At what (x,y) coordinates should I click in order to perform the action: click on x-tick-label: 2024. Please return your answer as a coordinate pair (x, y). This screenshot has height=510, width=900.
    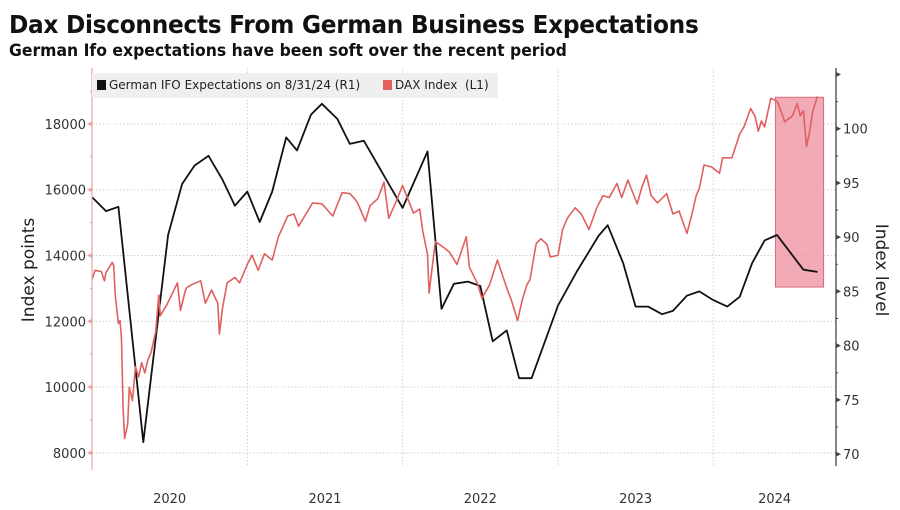
    Looking at the image, I should click on (774, 499).